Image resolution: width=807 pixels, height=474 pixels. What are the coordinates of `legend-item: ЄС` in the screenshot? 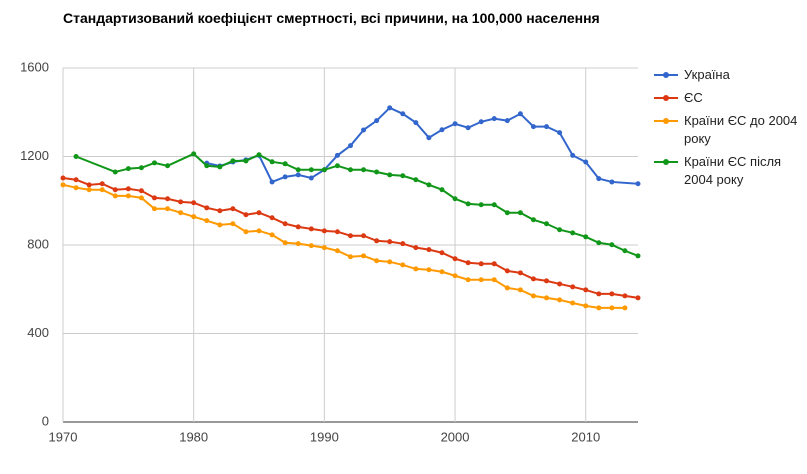 It's located at (727, 98).